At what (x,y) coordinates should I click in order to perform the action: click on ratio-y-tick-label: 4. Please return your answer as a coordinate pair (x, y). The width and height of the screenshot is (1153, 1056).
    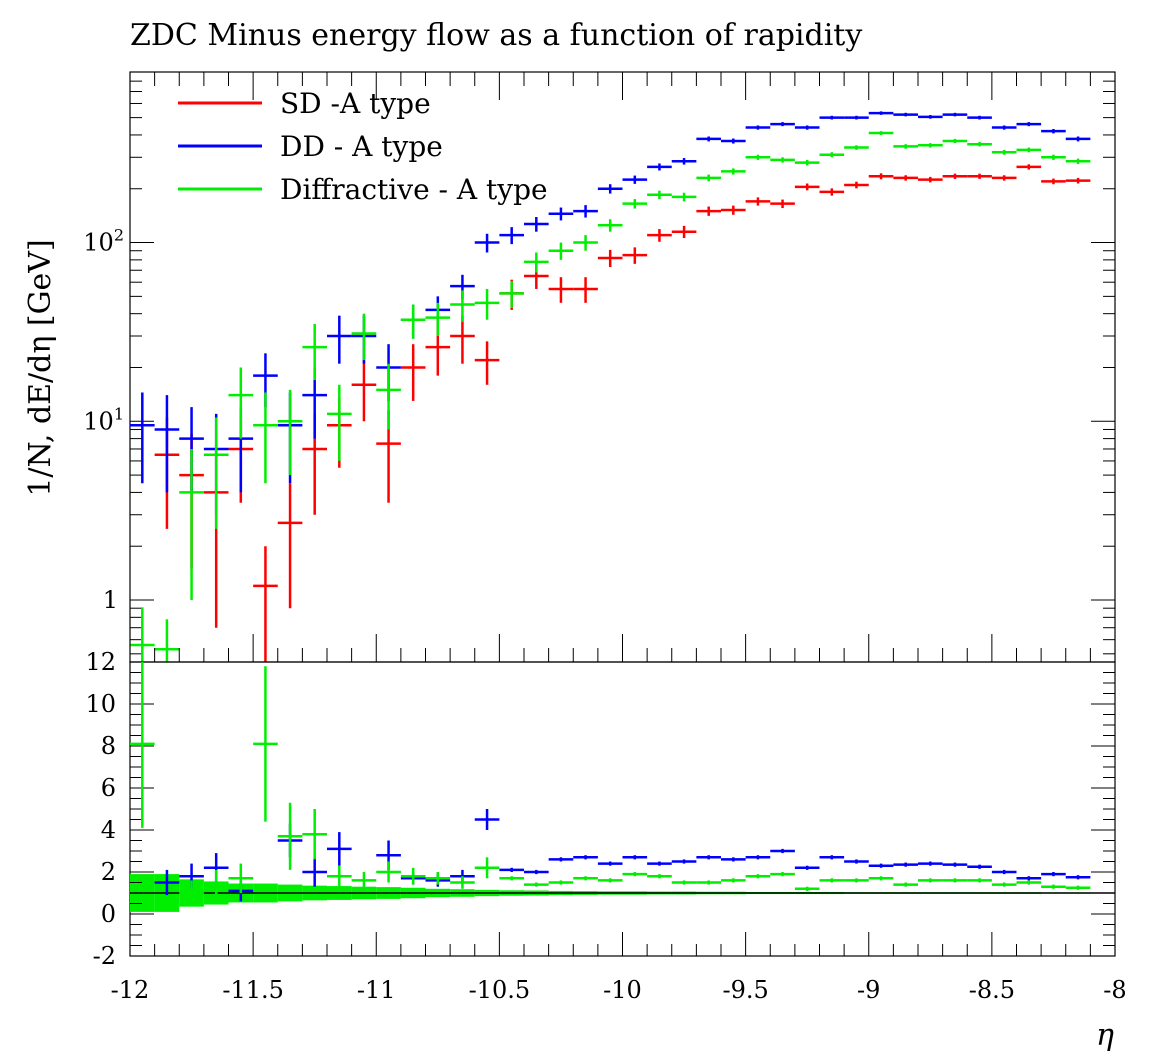
    Looking at the image, I should click on (108, 830).